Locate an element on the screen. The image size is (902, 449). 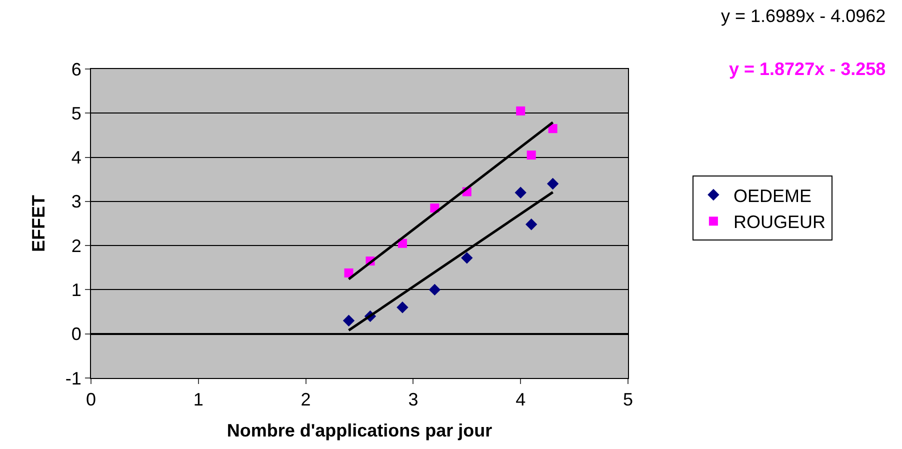
legend-label: ROUGEUR is located at coordinates (779, 222).